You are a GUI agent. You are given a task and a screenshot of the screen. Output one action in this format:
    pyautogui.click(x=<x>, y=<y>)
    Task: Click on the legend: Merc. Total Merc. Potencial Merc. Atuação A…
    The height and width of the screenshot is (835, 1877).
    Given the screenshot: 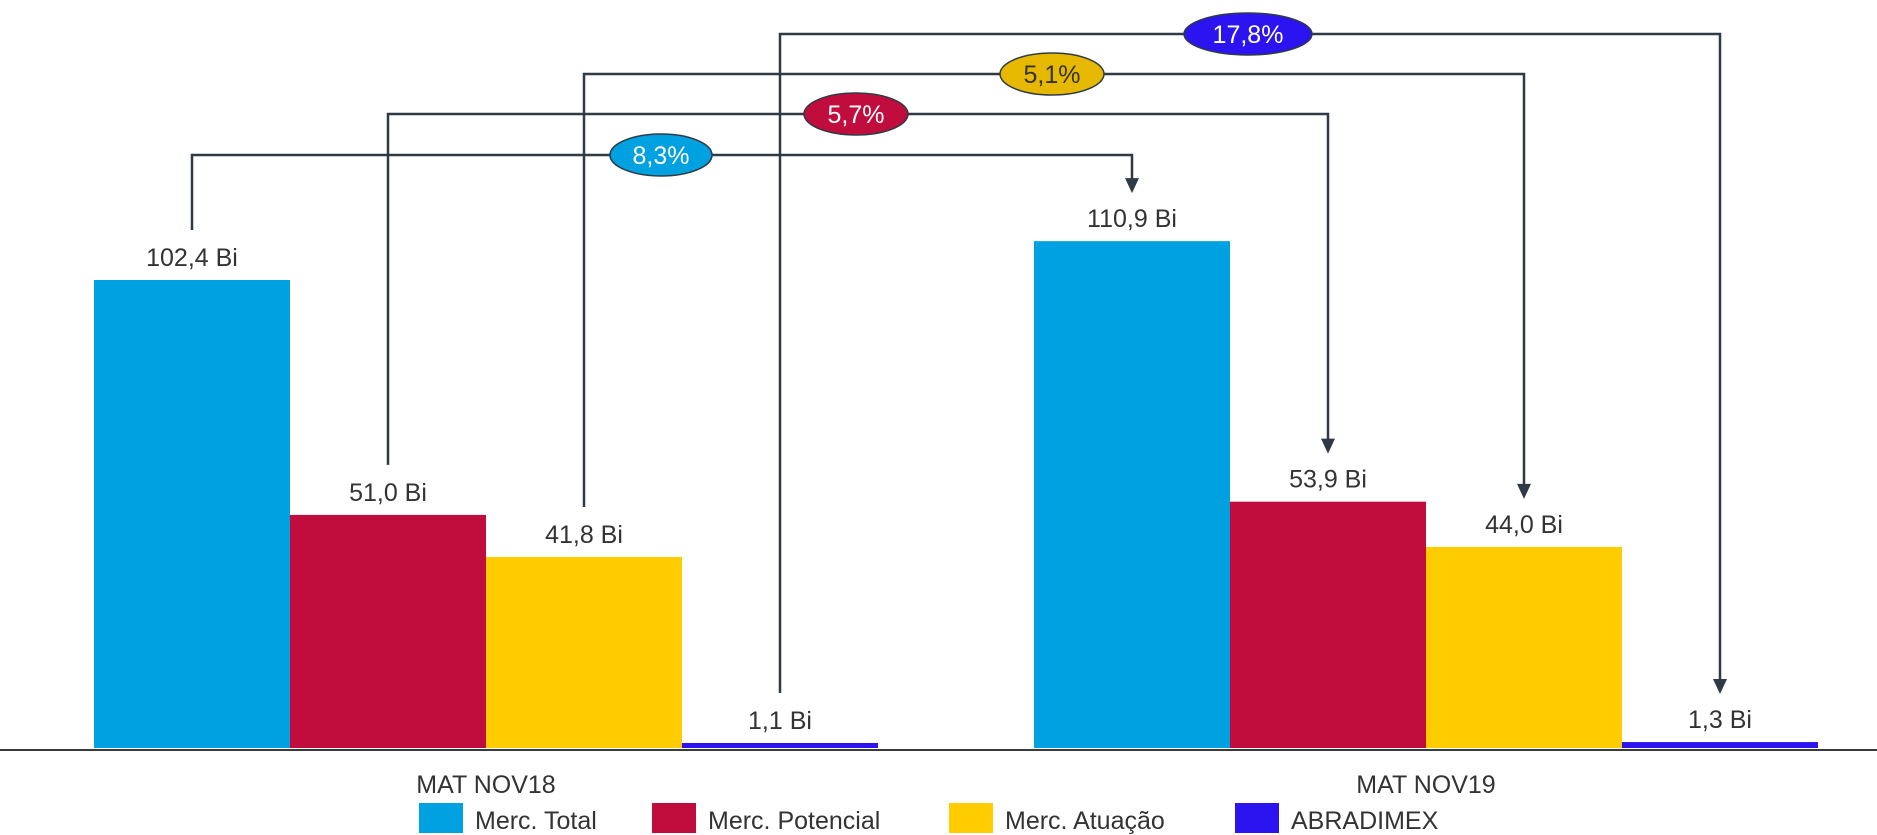 What is the action you would take?
    pyautogui.click(x=929, y=819)
    